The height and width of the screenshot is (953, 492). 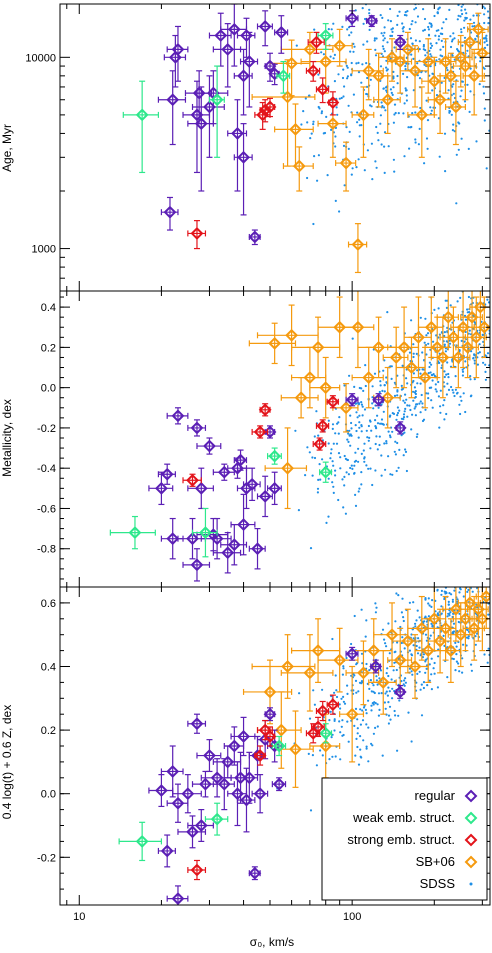 I want to click on strong-point, so click(x=313, y=71).